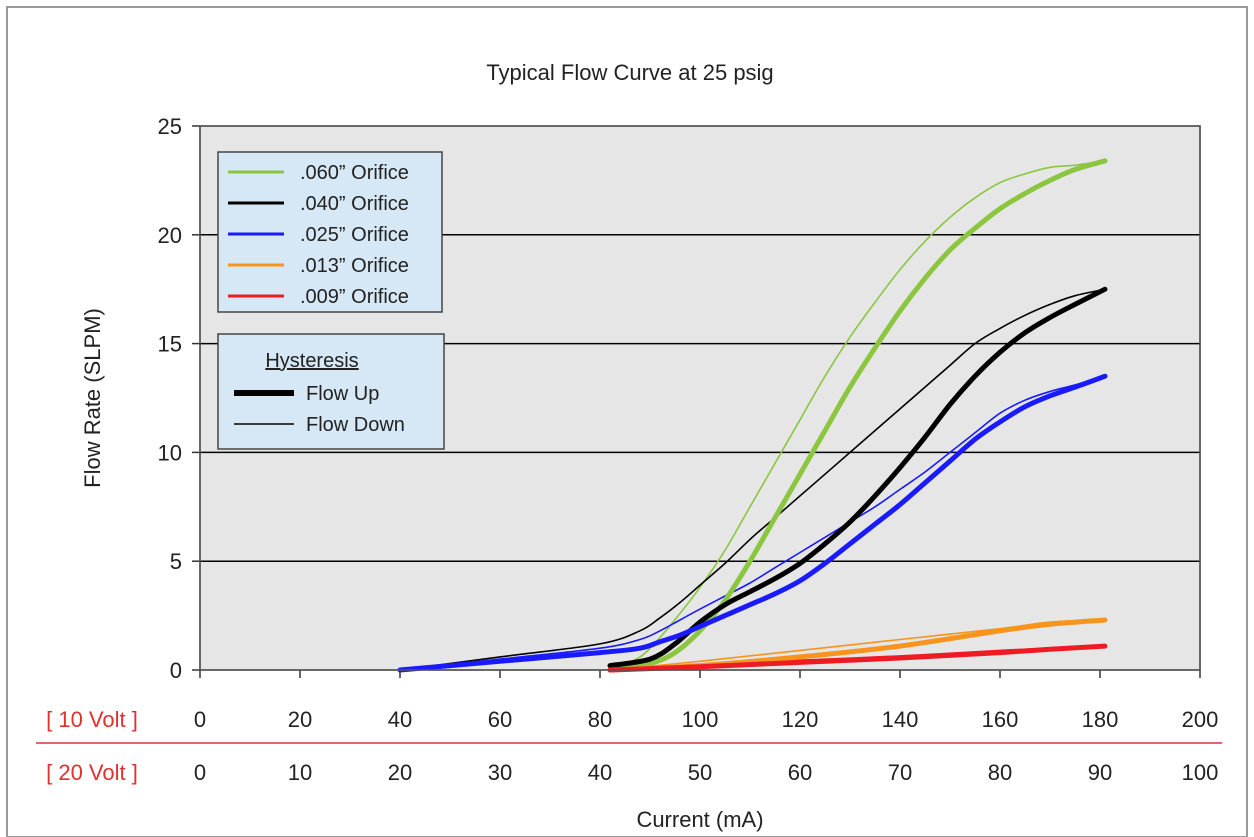  What do you see at coordinates (900, 719) in the screenshot?
I see `voltage-scale-tick: 140` at bounding box center [900, 719].